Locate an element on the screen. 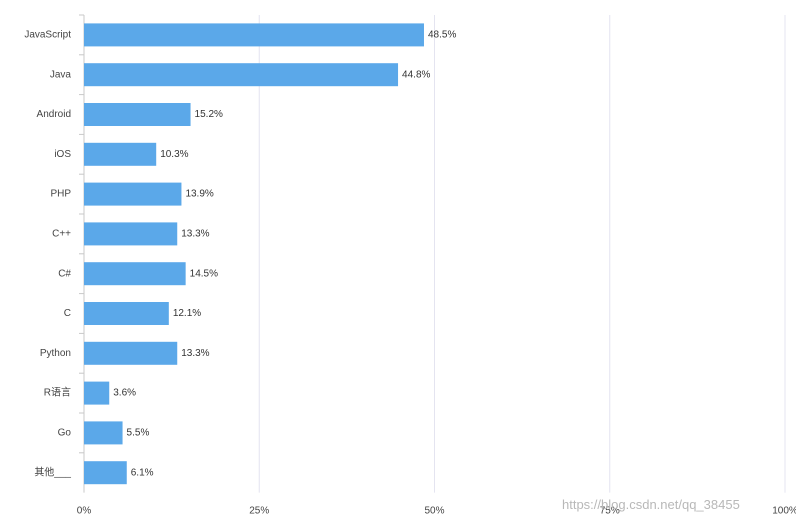 This screenshot has height=523, width=796. value-label: 15.2% is located at coordinates (209, 114).